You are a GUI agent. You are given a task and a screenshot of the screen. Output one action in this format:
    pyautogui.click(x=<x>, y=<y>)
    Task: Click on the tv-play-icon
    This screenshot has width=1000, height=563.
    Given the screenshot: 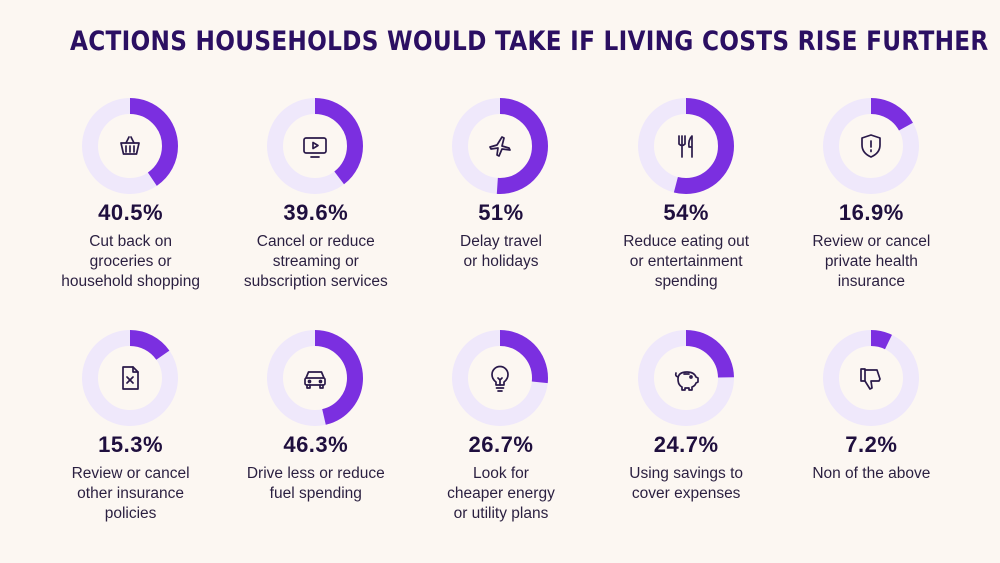 What is the action you would take?
    pyautogui.click(x=315, y=146)
    